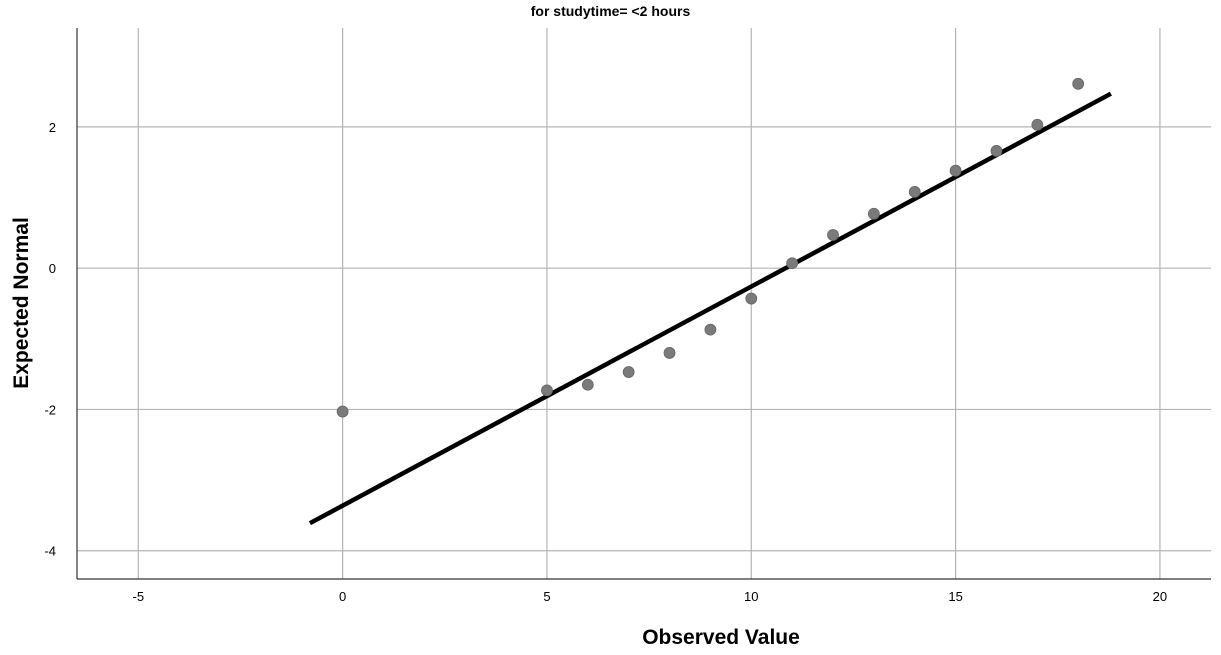 The width and height of the screenshot is (1221, 655). Describe the element at coordinates (546, 596) in the screenshot. I see `x-tick-label: 5` at that location.